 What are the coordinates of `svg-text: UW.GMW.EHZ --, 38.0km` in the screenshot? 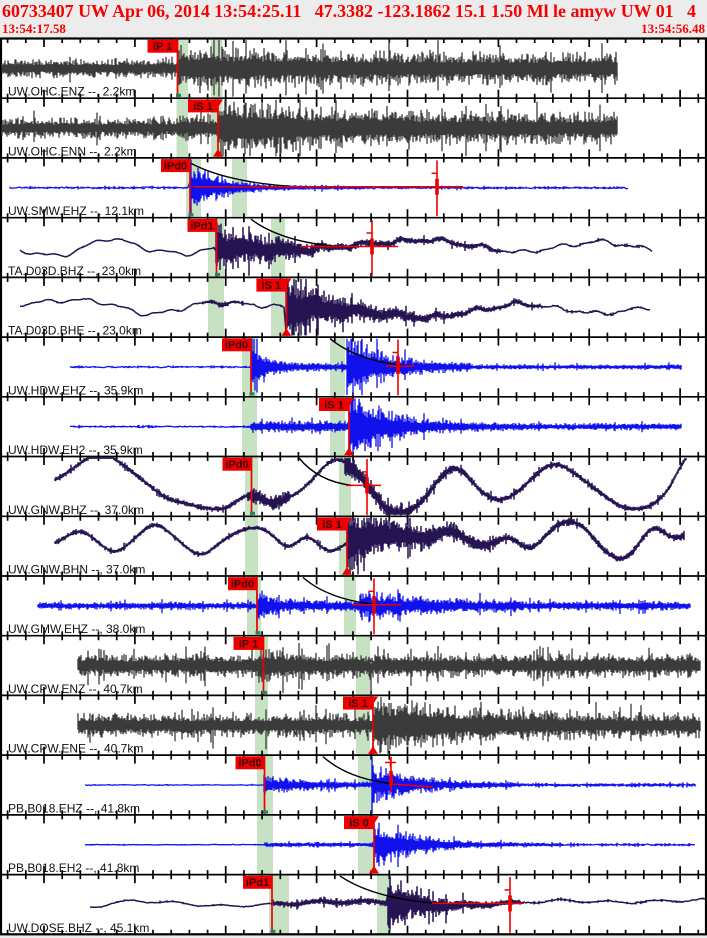 It's located at (76, 629).